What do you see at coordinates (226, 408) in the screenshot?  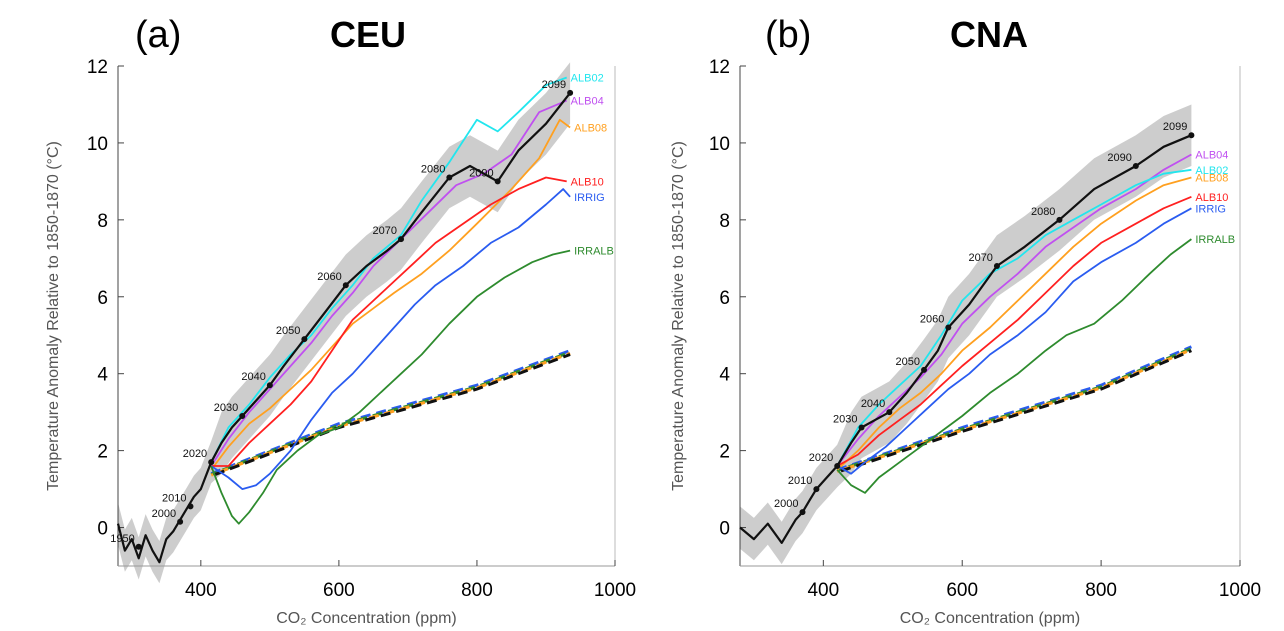 I see `year-label: 2030` at bounding box center [226, 408].